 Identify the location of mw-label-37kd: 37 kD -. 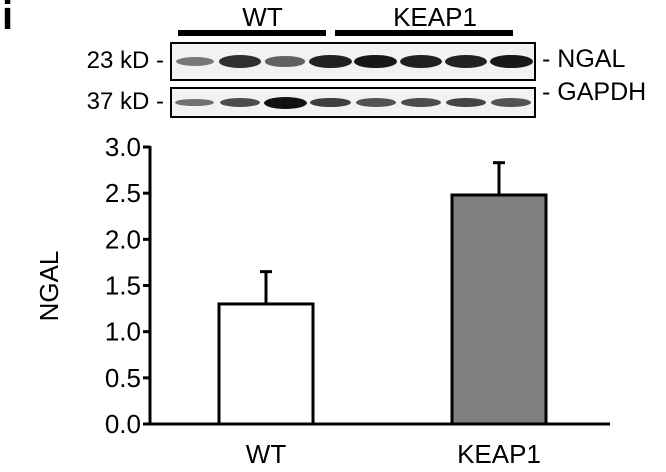
(125, 101).